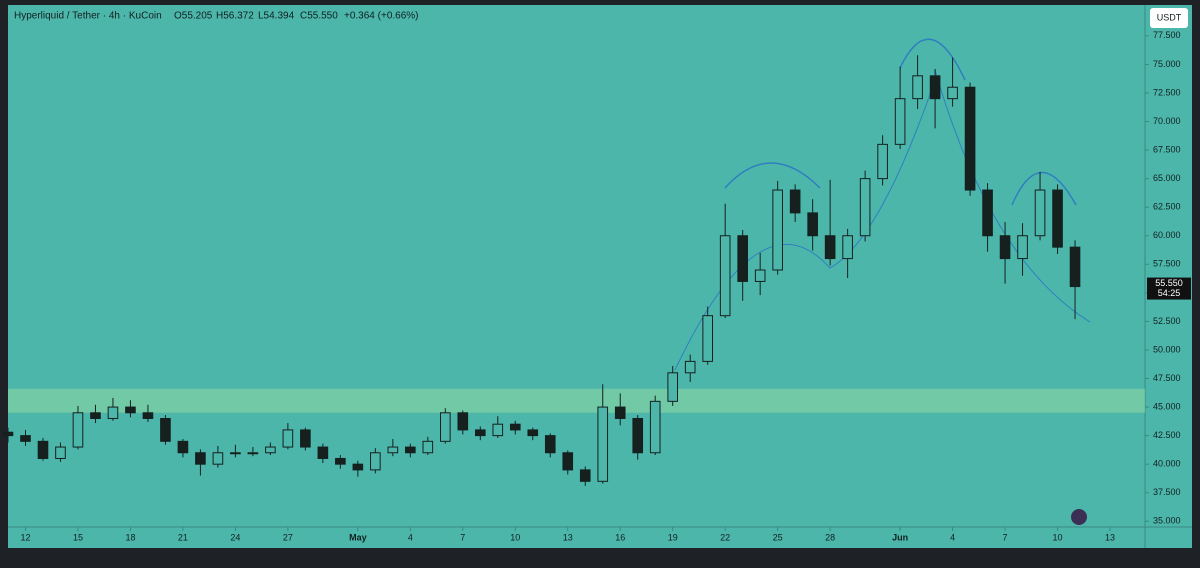  Describe the element at coordinates (568, 537) in the screenshot. I see `x-tick-label: 13` at that location.